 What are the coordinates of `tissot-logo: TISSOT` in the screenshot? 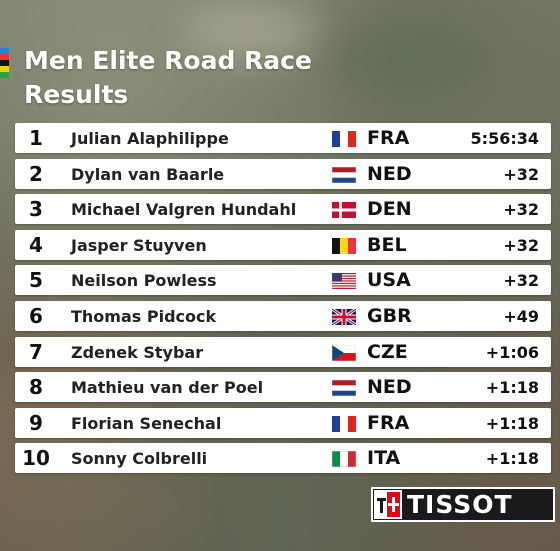 It's located at (463, 504).